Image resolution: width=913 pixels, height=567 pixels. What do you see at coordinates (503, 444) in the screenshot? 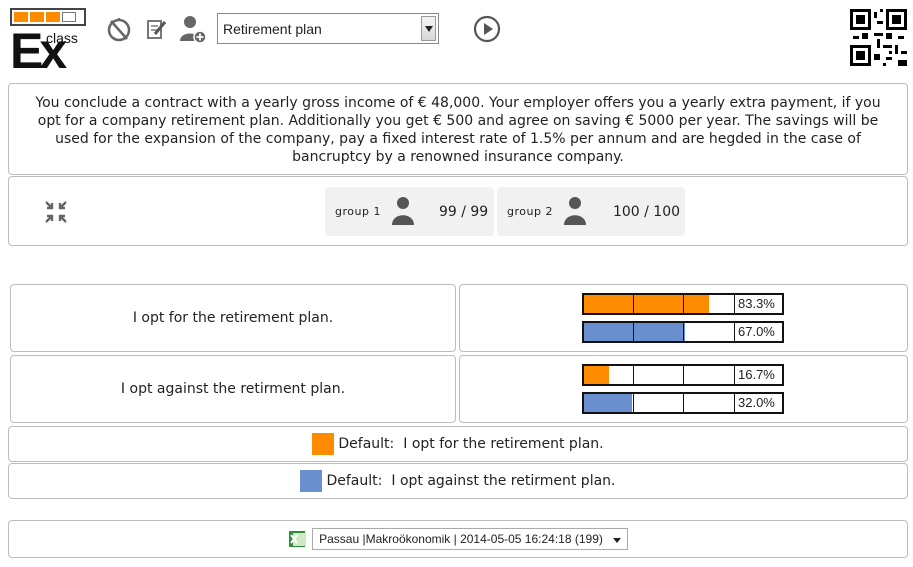
I see `legend-text: I opt for the retirement plan.` at bounding box center [503, 444].